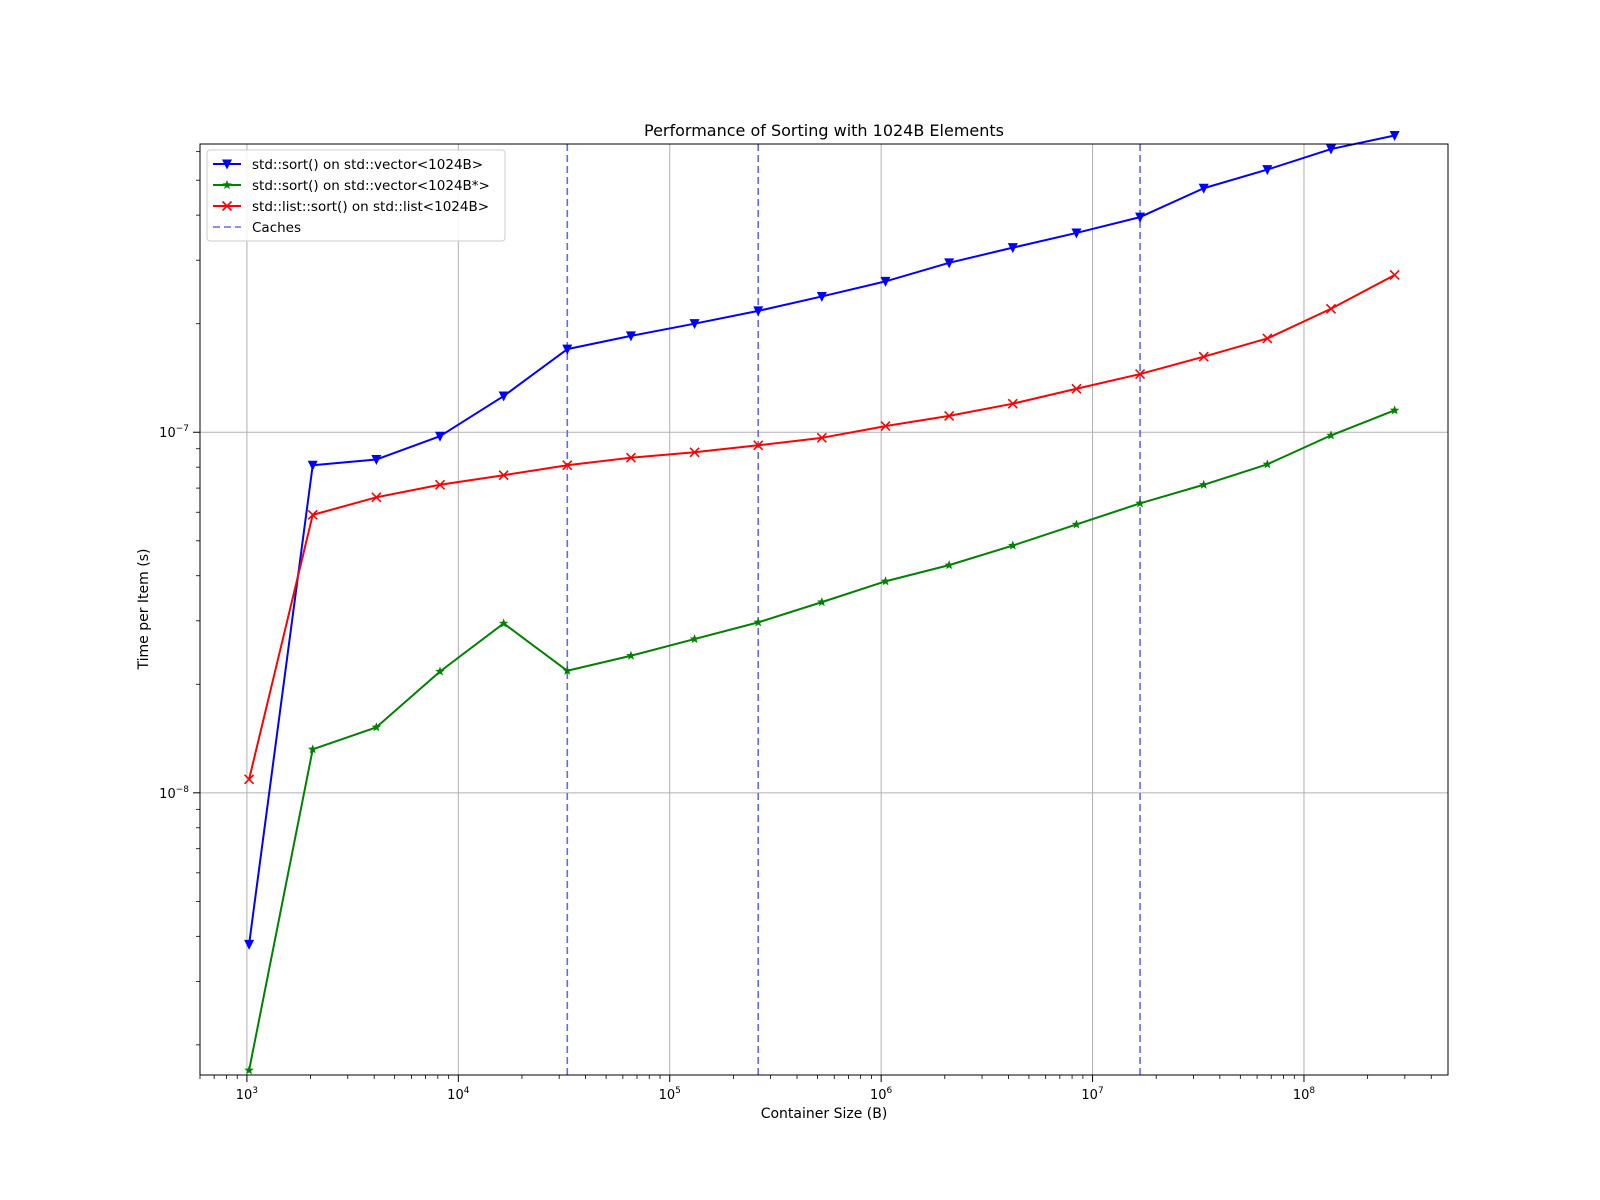  Describe the element at coordinates (467, 1091) in the screenshot. I see `x-tick-label-exponent: 4` at that location.